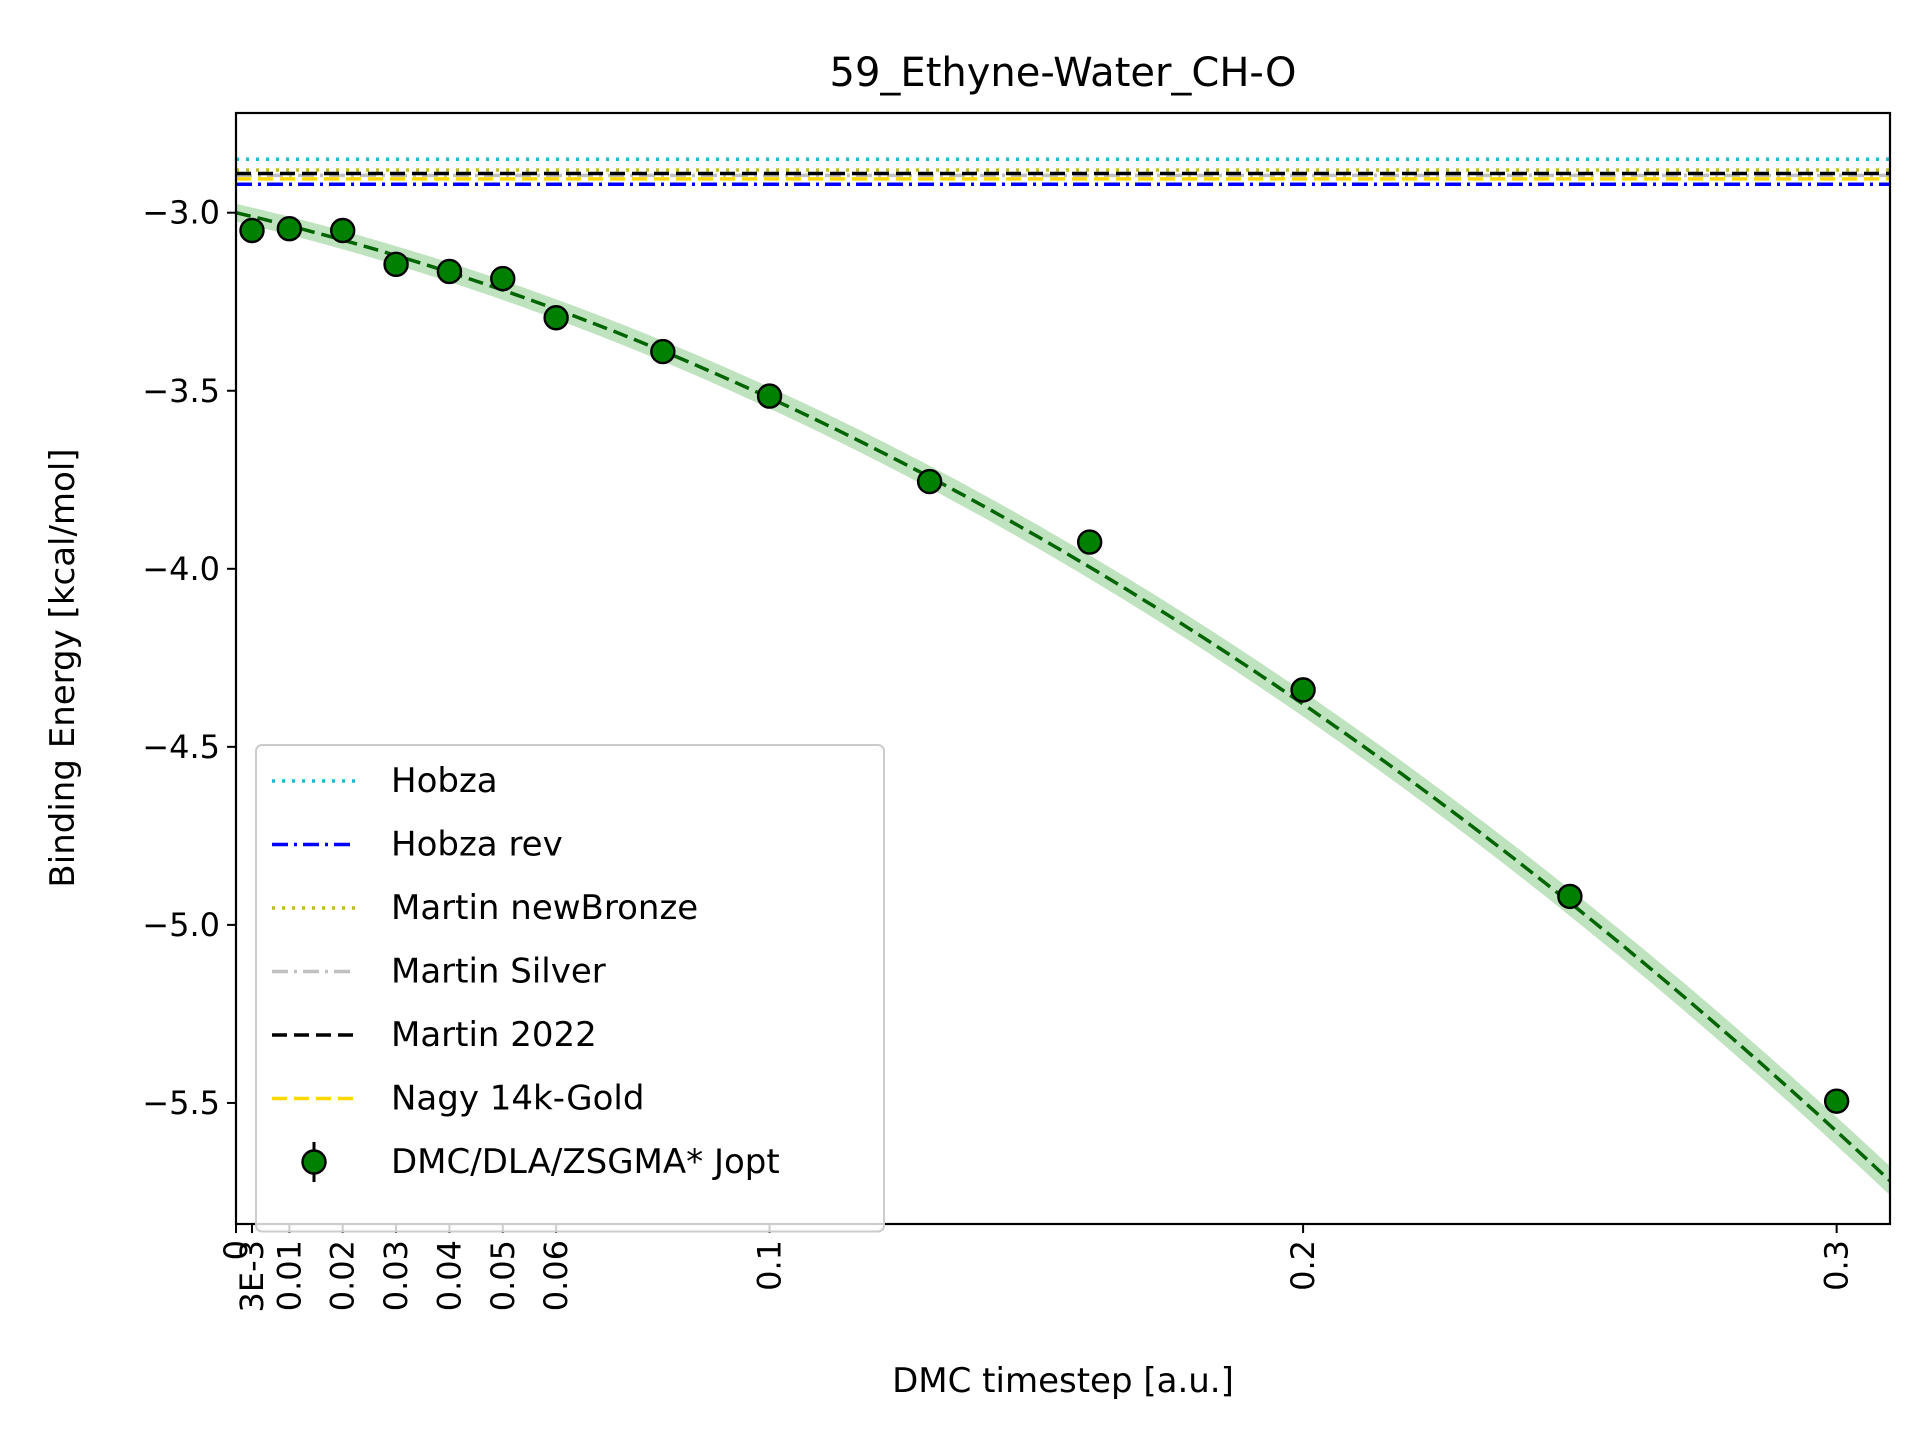 This screenshot has height=1440, width=1920. What do you see at coordinates (314, 1162) in the screenshot?
I see `legend-swatch-dmc-dla-zsgma-jopt` at bounding box center [314, 1162].